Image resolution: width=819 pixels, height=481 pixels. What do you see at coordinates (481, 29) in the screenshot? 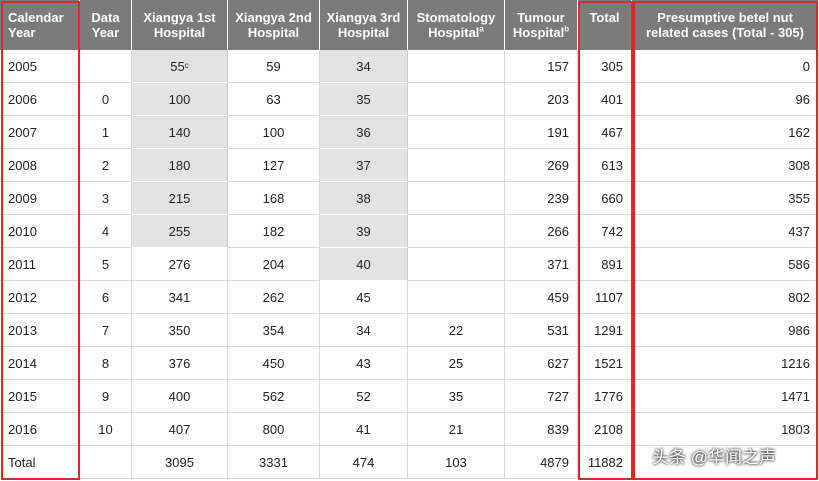
I see `superscript: a` at bounding box center [481, 29].